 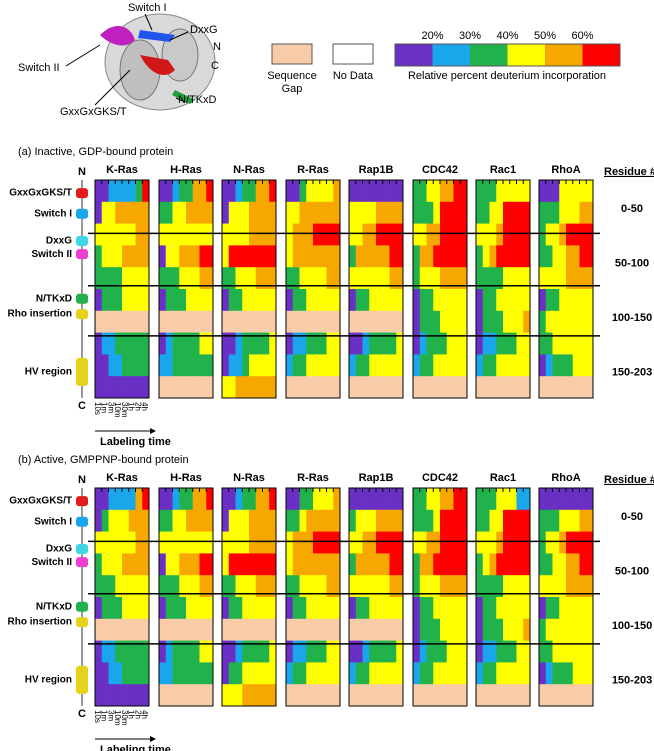 I want to click on track-marker, so click(x=82, y=562).